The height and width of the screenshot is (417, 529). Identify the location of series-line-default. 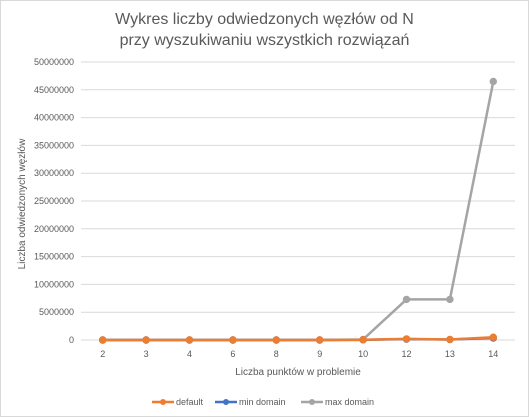
(298, 338).